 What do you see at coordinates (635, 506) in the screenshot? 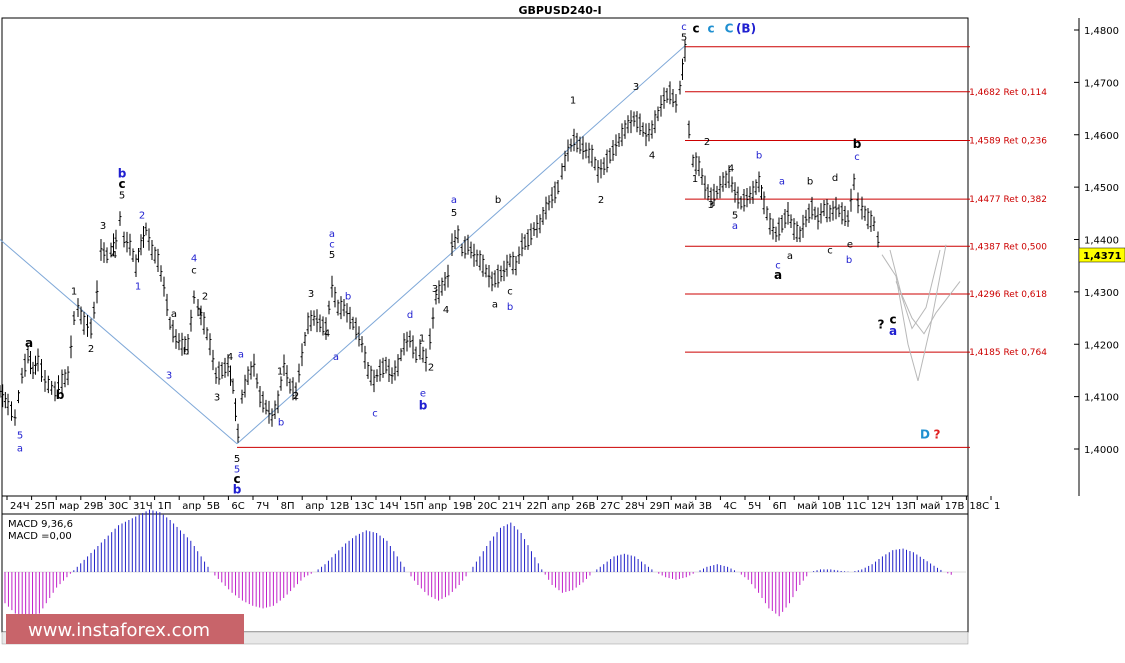
I see `x-tick-label: 28Ч` at bounding box center [635, 506].